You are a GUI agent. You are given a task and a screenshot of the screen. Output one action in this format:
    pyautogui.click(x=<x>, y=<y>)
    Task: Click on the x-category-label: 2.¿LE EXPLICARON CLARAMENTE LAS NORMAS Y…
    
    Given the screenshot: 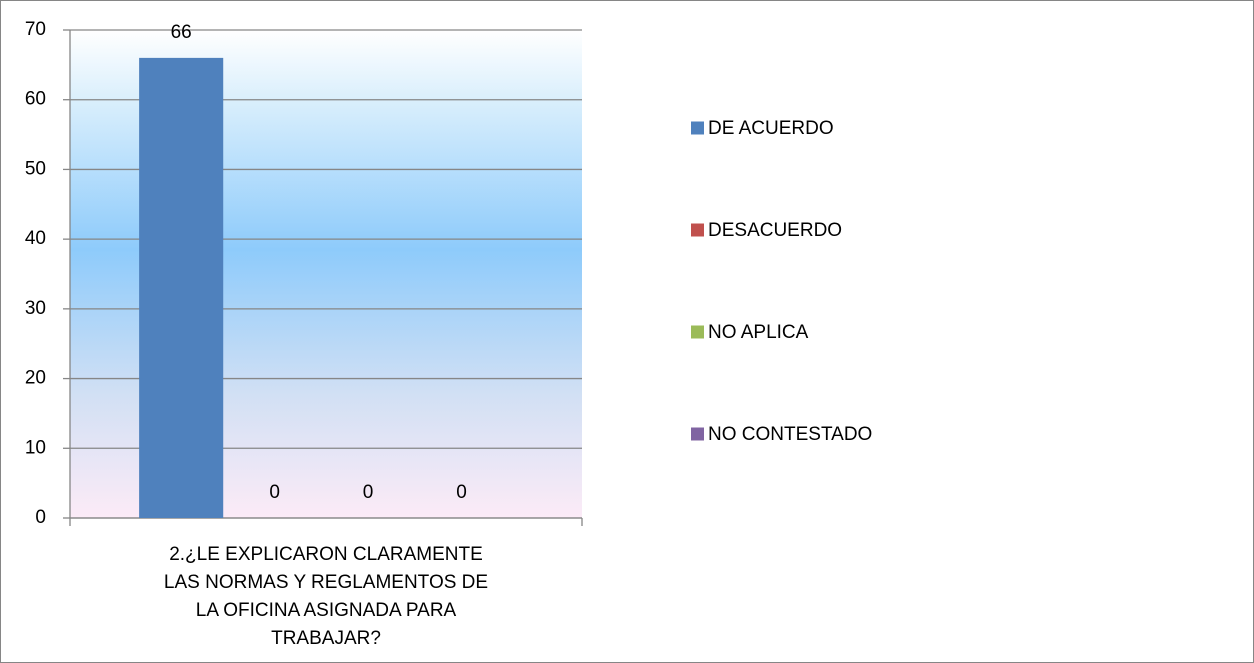 What is the action you would take?
    pyautogui.click(x=326, y=596)
    